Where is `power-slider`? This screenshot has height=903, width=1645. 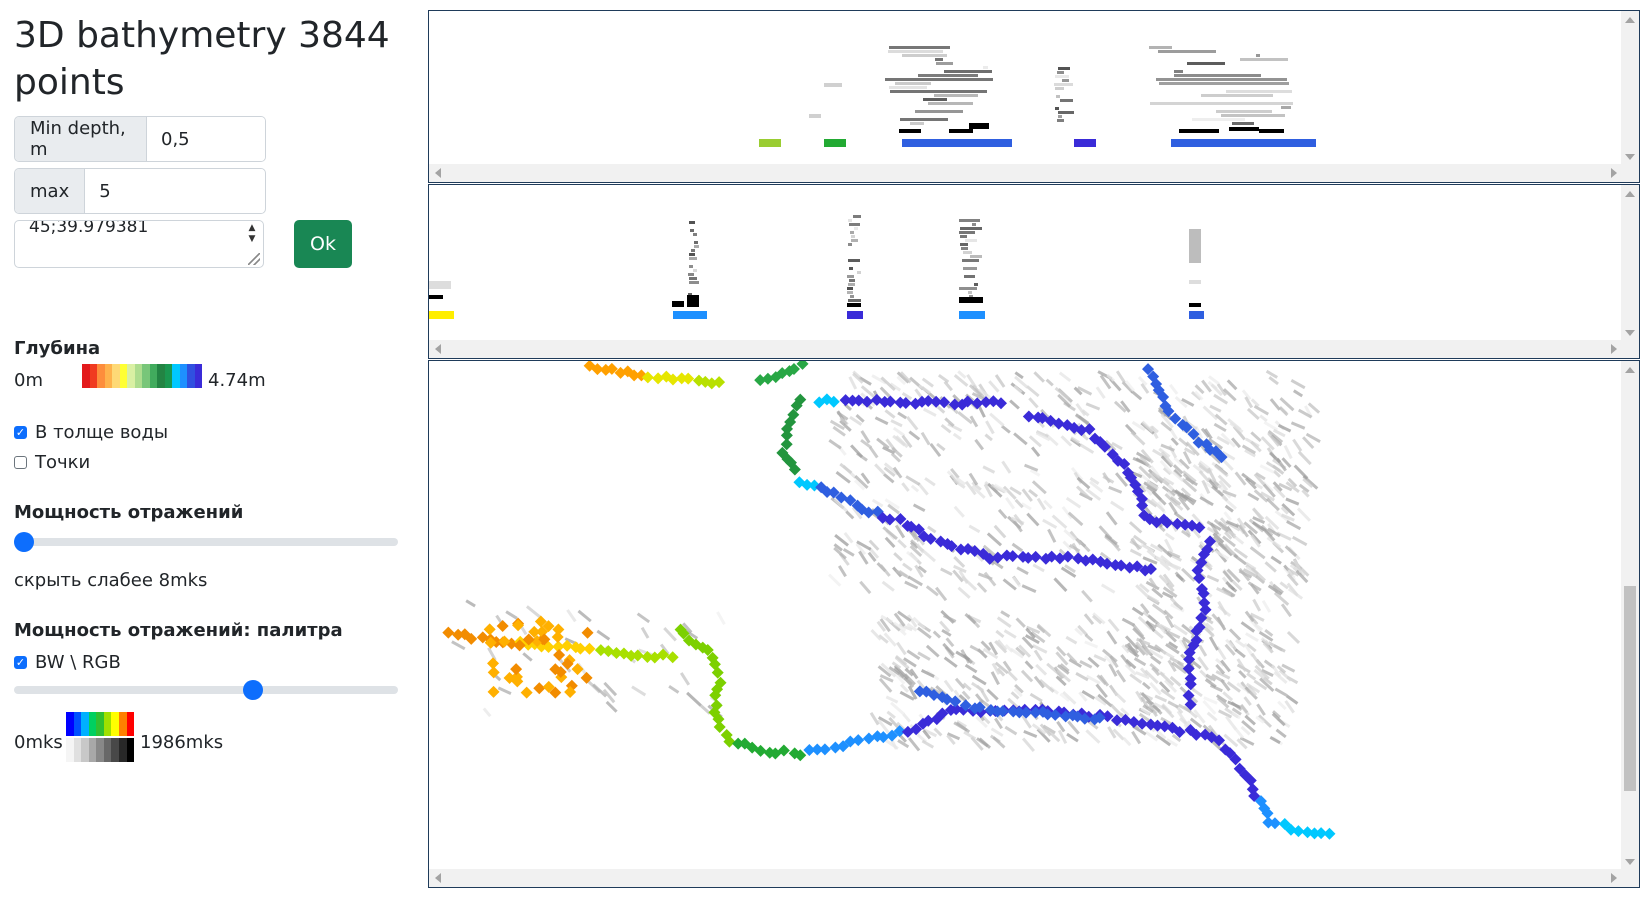
power-slider is located at coordinates (206, 542).